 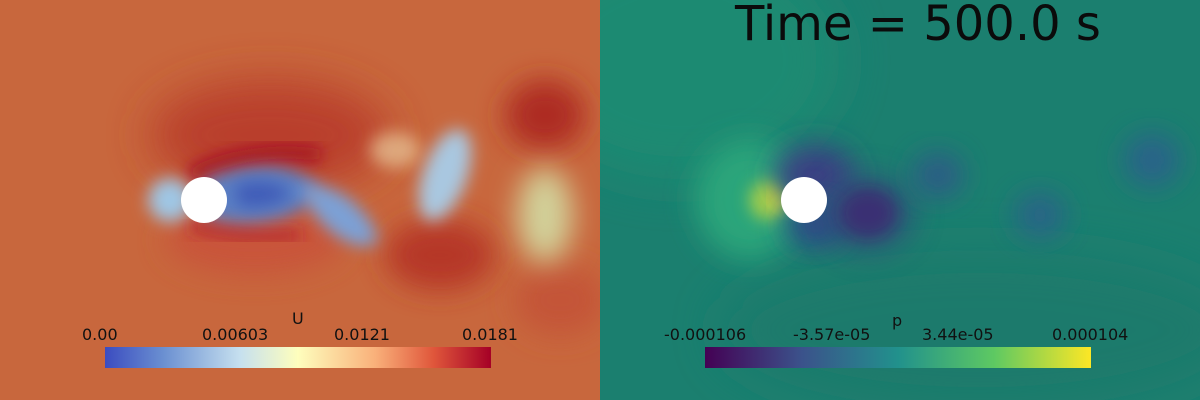 What do you see at coordinates (958, 334) in the screenshot?
I see `pressure-tick-2: 3.44e-05` at bounding box center [958, 334].